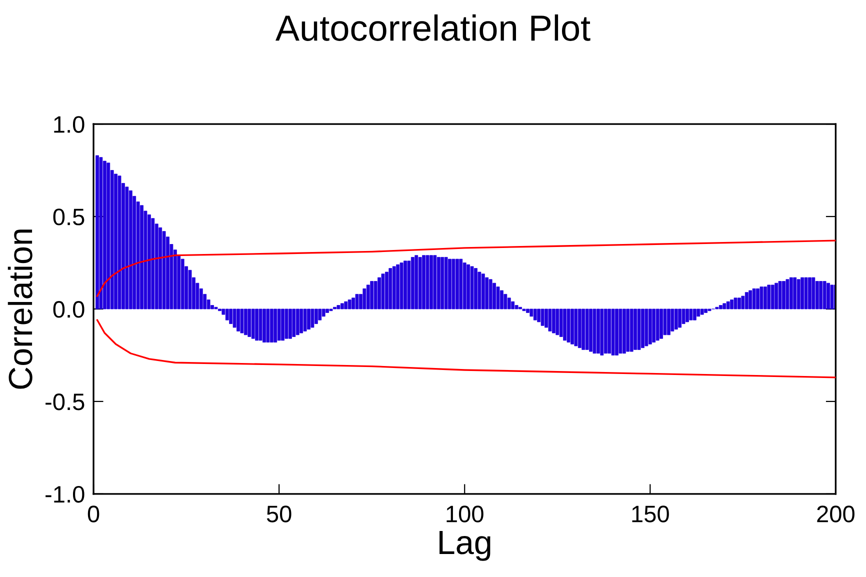 This screenshot has width=866, height=577. Describe the element at coordinates (465, 514) in the screenshot. I see `x-tick-label: 100` at that location.